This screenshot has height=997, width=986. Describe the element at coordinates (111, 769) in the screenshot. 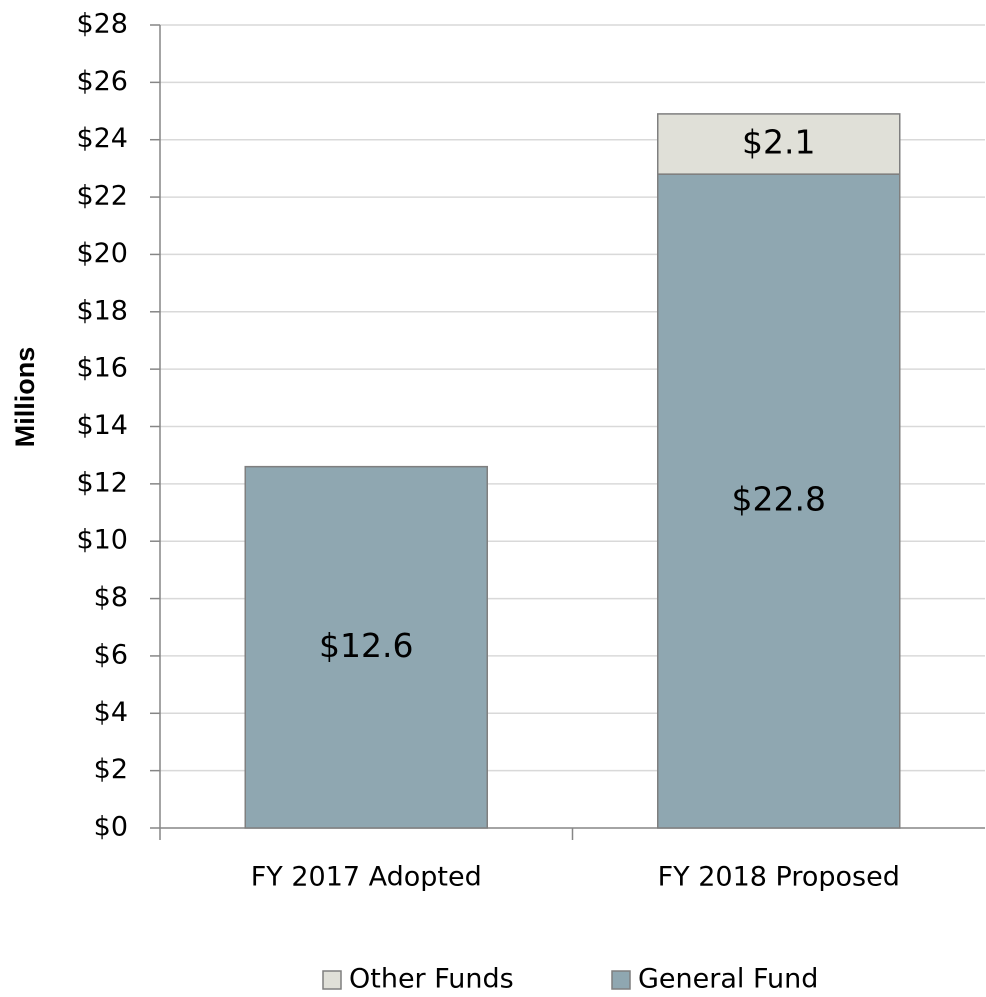

I see `y-tick-label: $2` at that location.